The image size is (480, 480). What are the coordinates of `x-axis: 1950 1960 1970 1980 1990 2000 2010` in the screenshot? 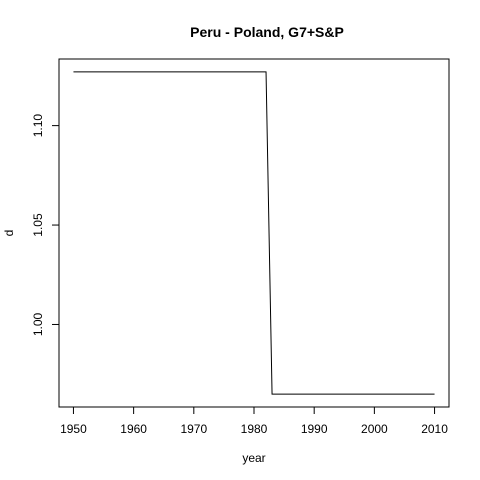 It's located at (254, 421).